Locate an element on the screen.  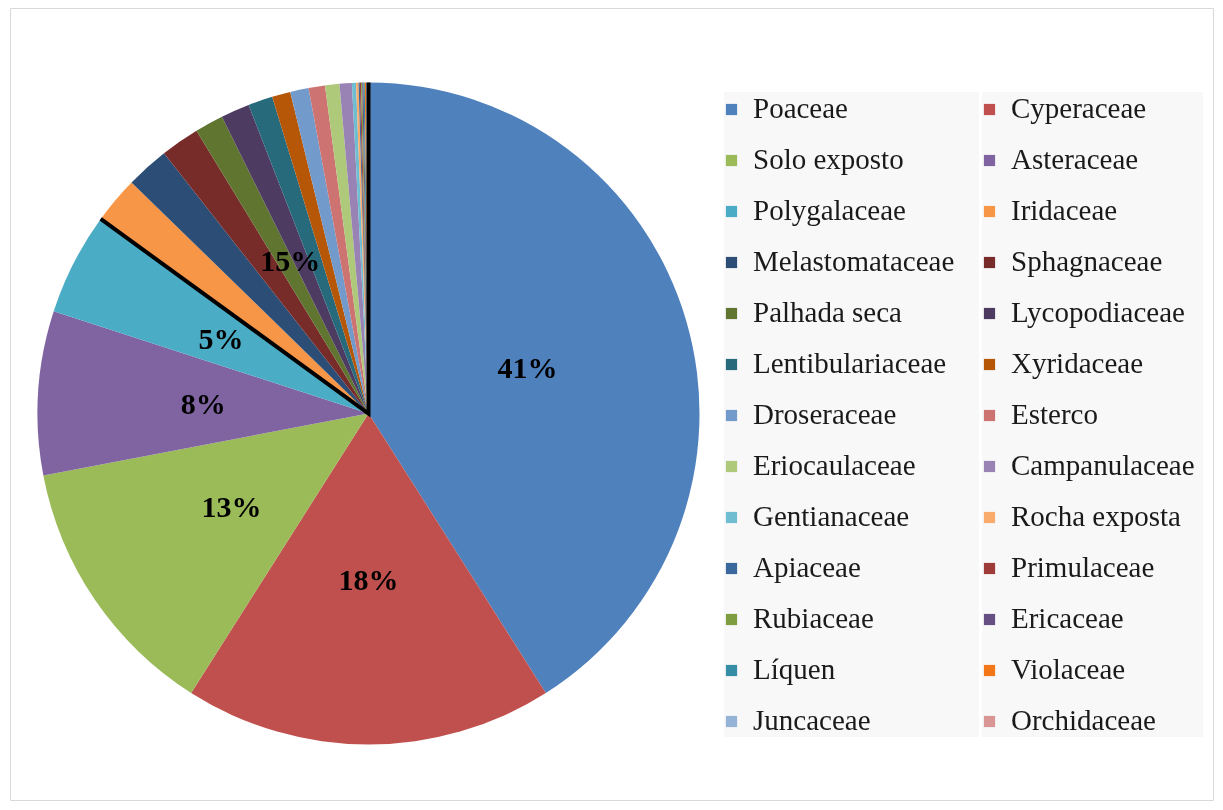
legend-label: Xyridaceae is located at coordinates (1077, 363).